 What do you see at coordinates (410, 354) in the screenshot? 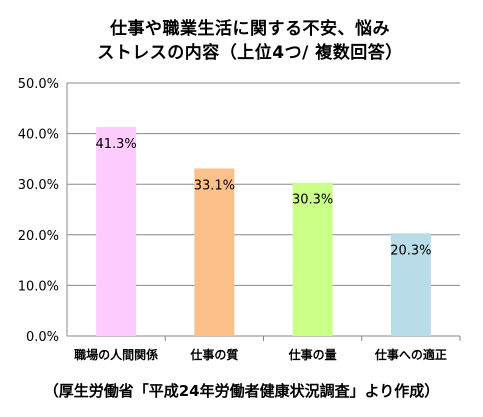
I see `category-label: 仕事への適正` at bounding box center [410, 354].